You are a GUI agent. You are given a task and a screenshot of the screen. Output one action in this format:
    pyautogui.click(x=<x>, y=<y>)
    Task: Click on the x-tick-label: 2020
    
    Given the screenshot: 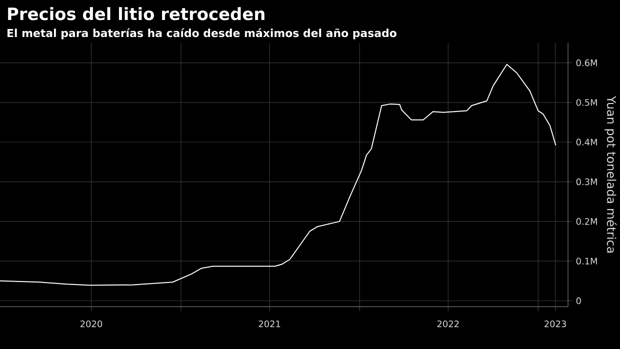 What is the action you would take?
    pyautogui.click(x=91, y=324)
    